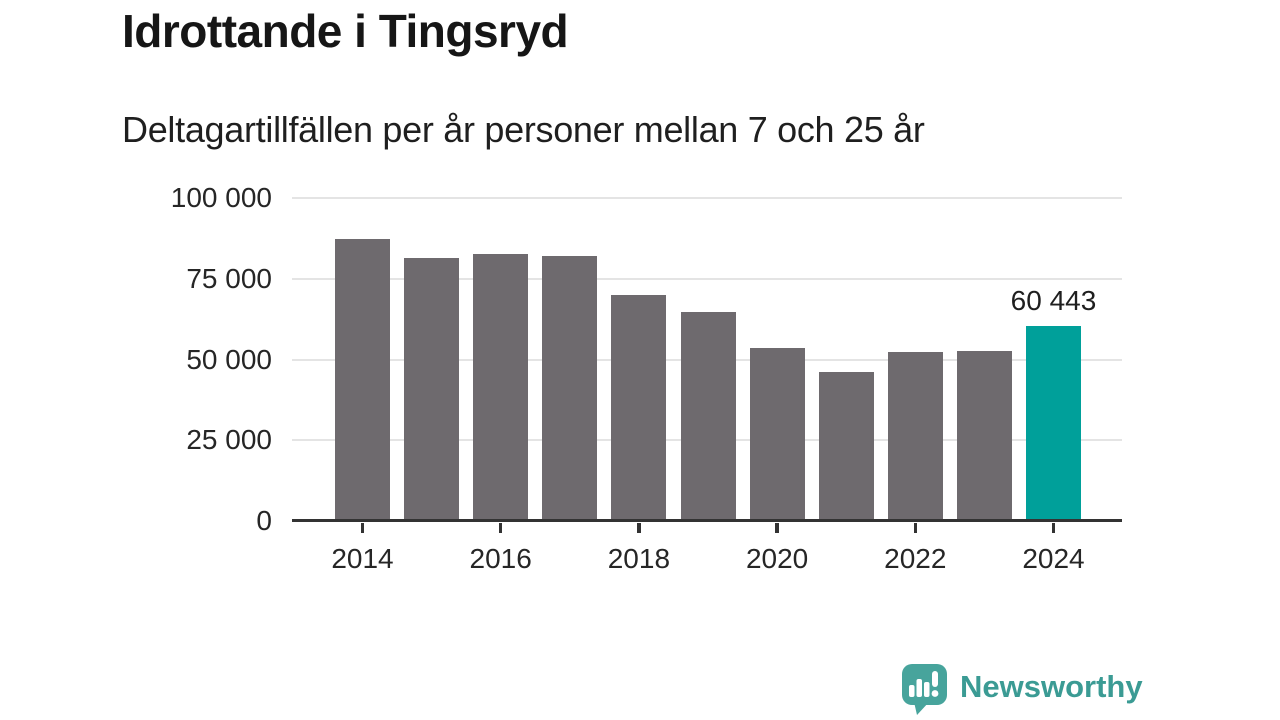  What do you see at coordinates (362, 380) in the screenshot?
I see `bar-2014` at bounding box center [362, 380].